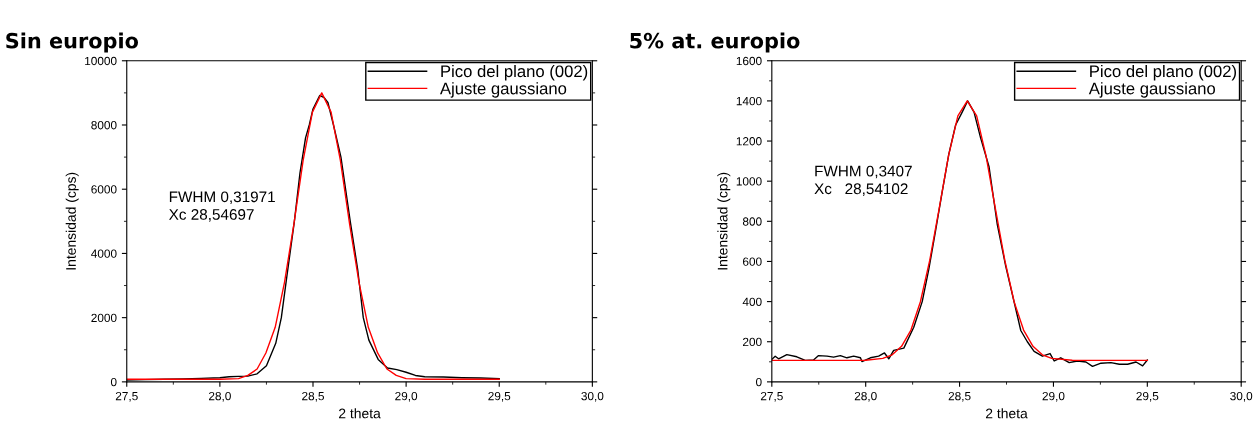  I want to click on y-tick-label: 600, so click(752, 261).